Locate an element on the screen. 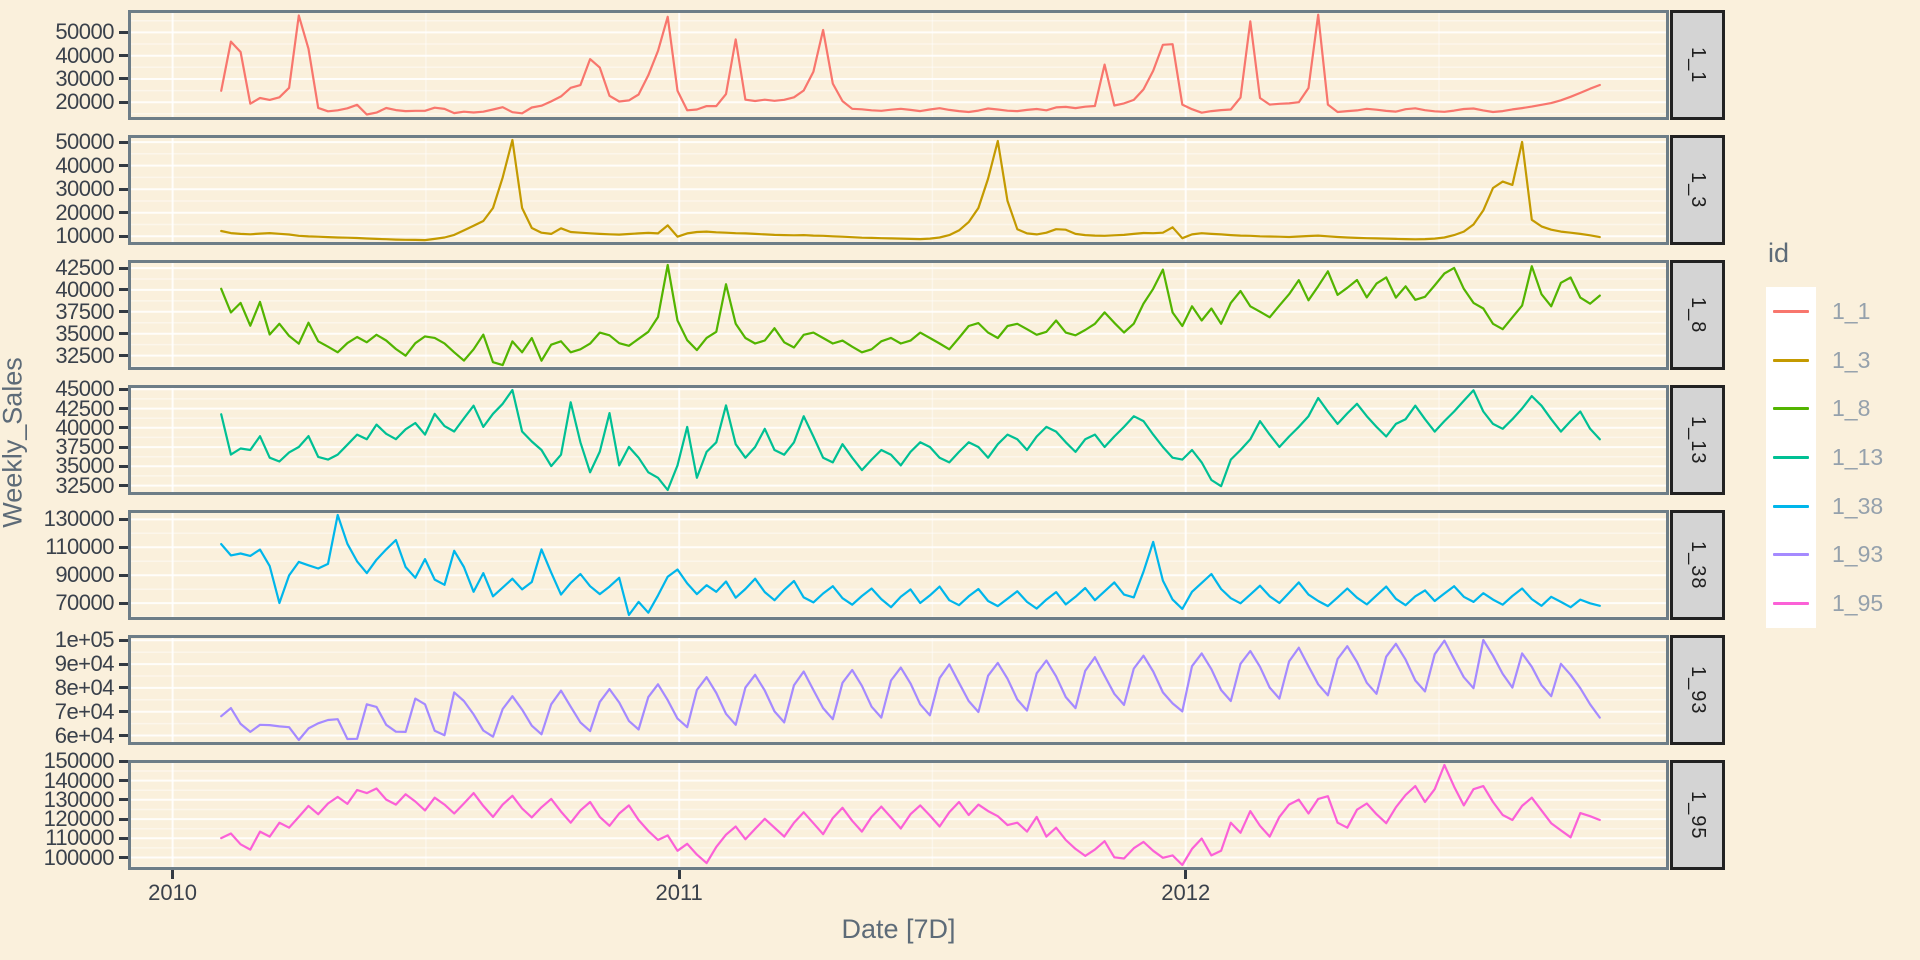 The height and width of the screenshot is (960, 1920). facet-strip-1_95: 1_95 is located at coordinates (1697, 815).